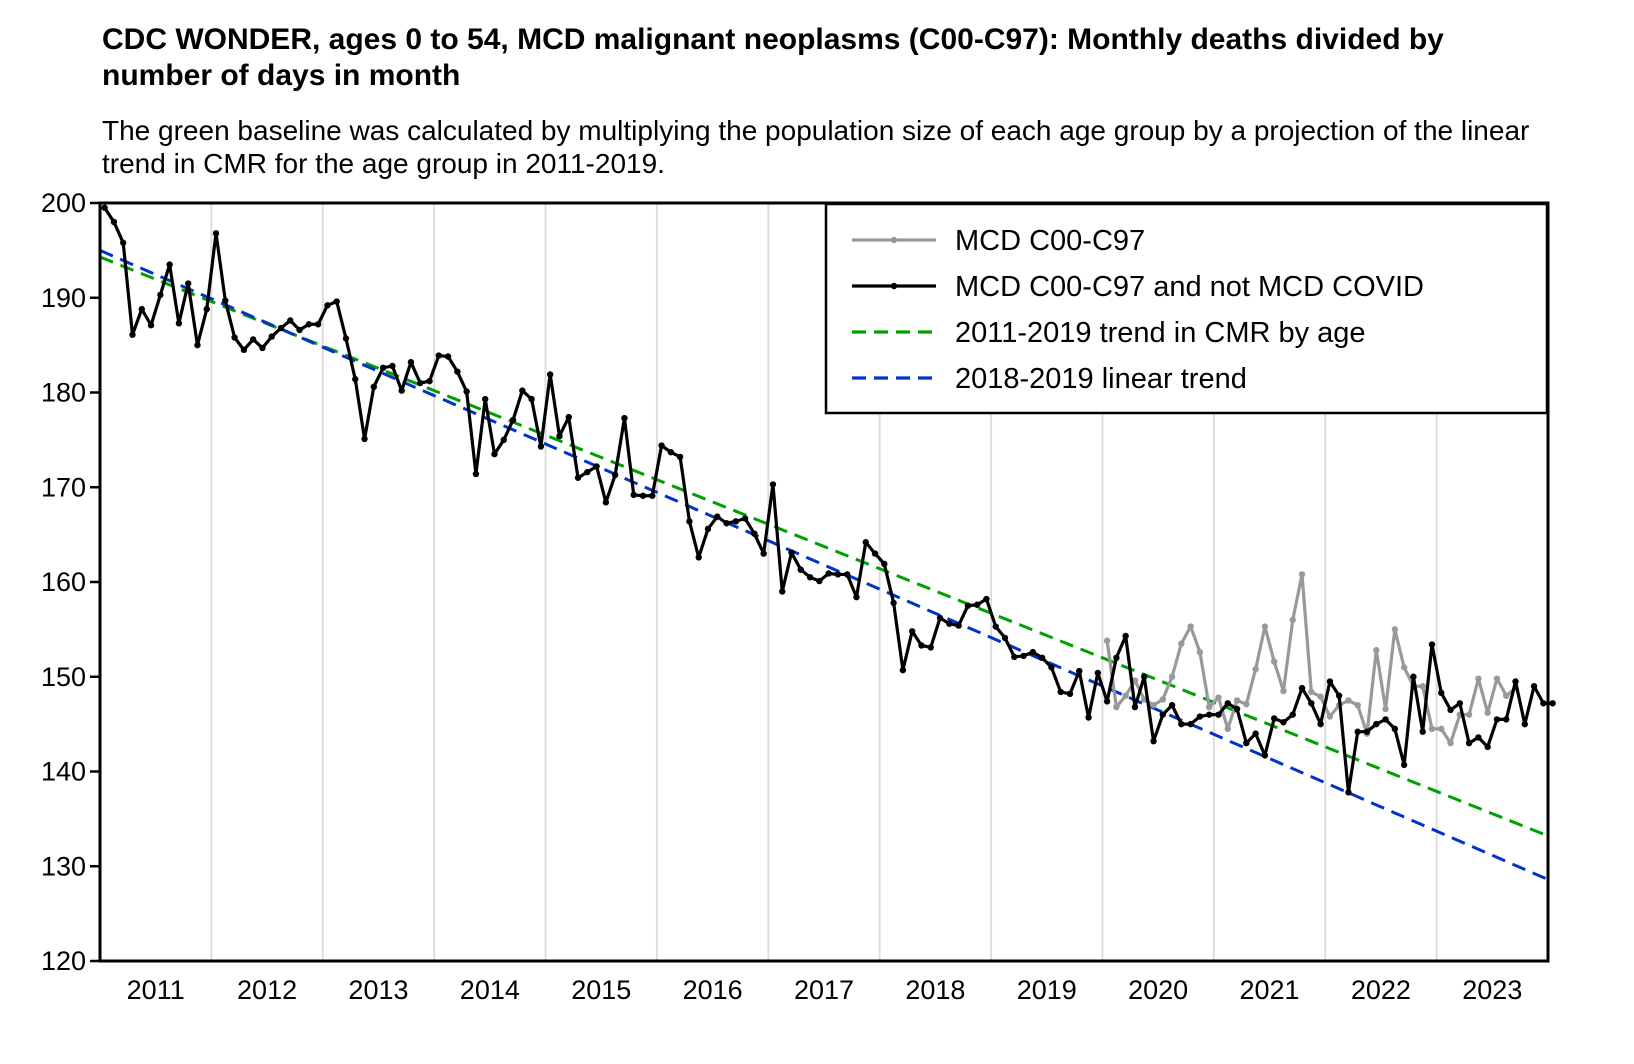  What do you see at coordinates (63, 772) in the screenshot?
I see `y-tick-label: 140` at bounding box center [63, 772].